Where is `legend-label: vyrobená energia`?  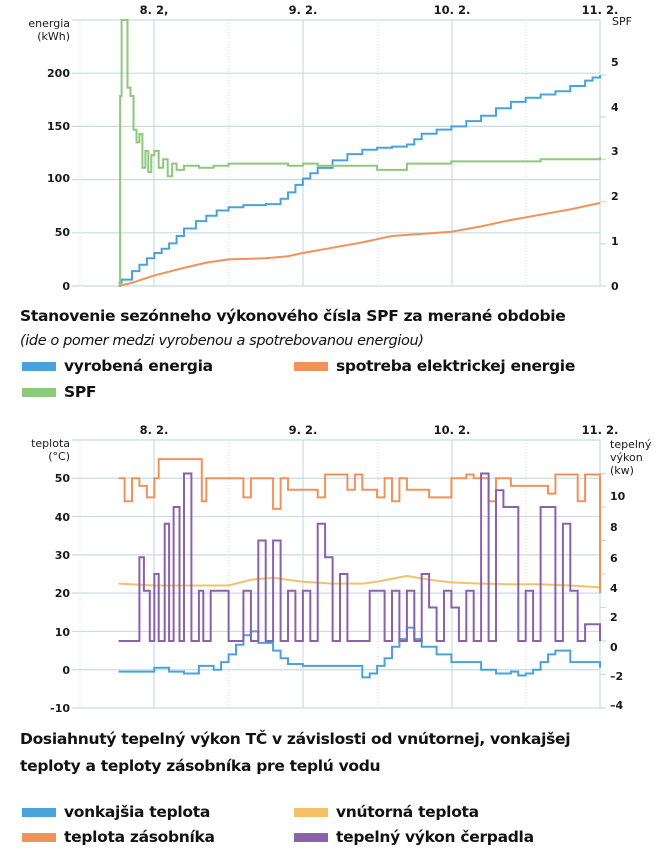
legend-label: vyrobená energia is located at coordinates (138, 366).